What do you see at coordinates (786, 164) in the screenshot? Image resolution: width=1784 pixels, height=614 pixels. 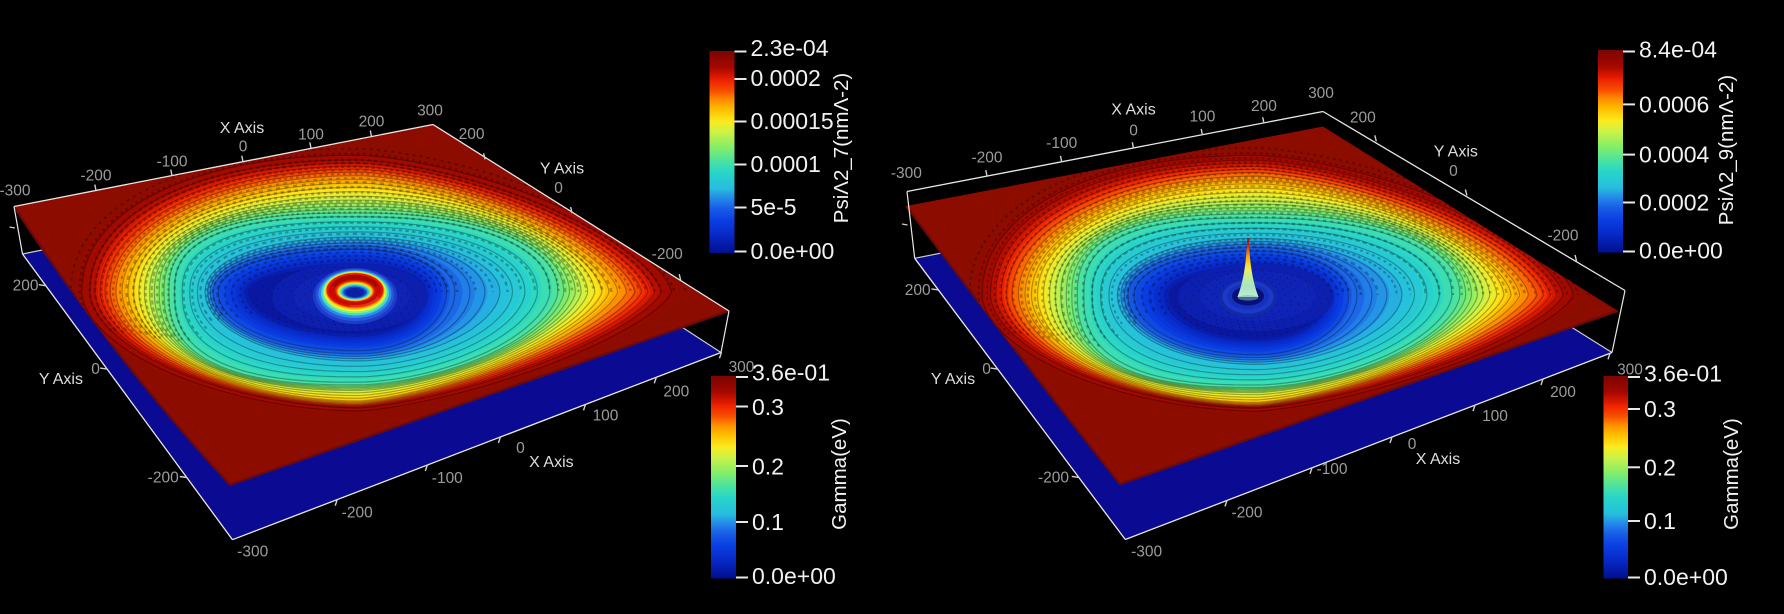 I see `svg-text: 0.0001` at bounding box center [786, 164].